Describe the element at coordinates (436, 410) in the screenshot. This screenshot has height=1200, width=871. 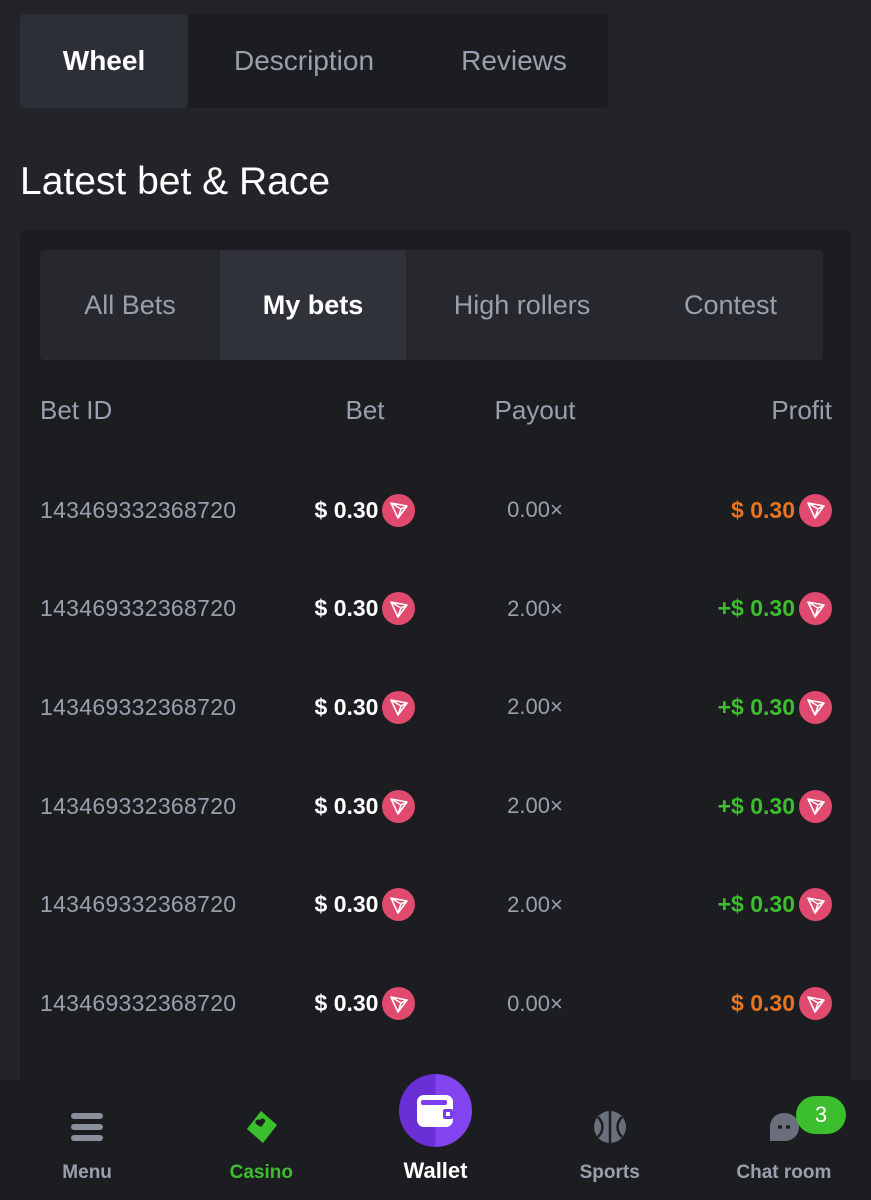
I see `table-header: Bet ID Bet Payout Profit` at that location.